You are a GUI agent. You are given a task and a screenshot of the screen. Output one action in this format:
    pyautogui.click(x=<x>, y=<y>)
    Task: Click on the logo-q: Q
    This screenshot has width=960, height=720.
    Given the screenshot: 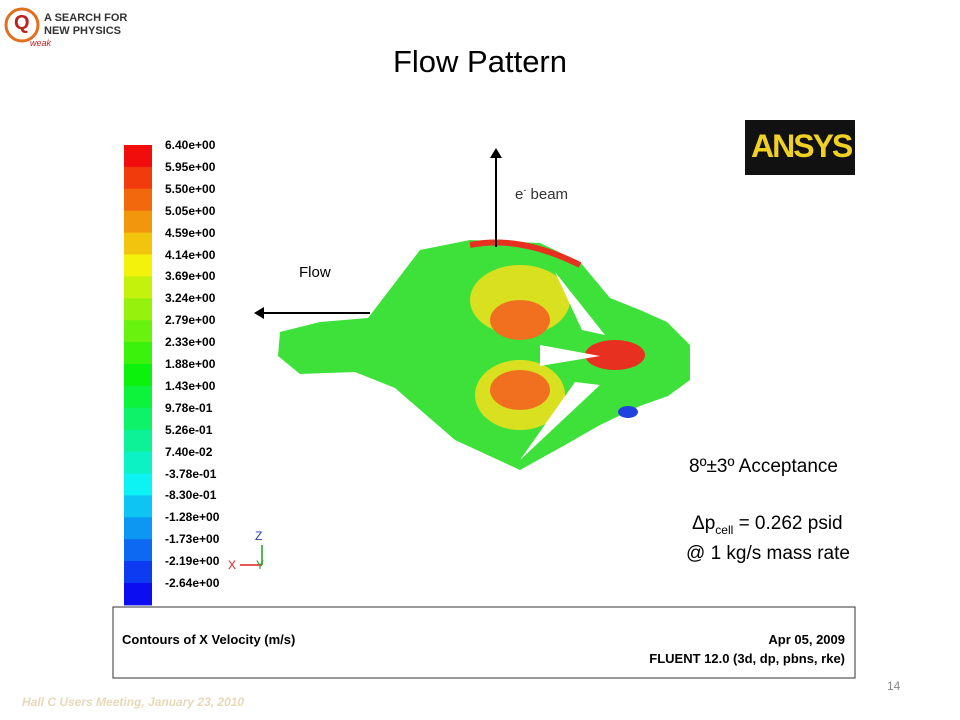 What is the action you would take?
    pyautogui.click(x=22, y=23)
    